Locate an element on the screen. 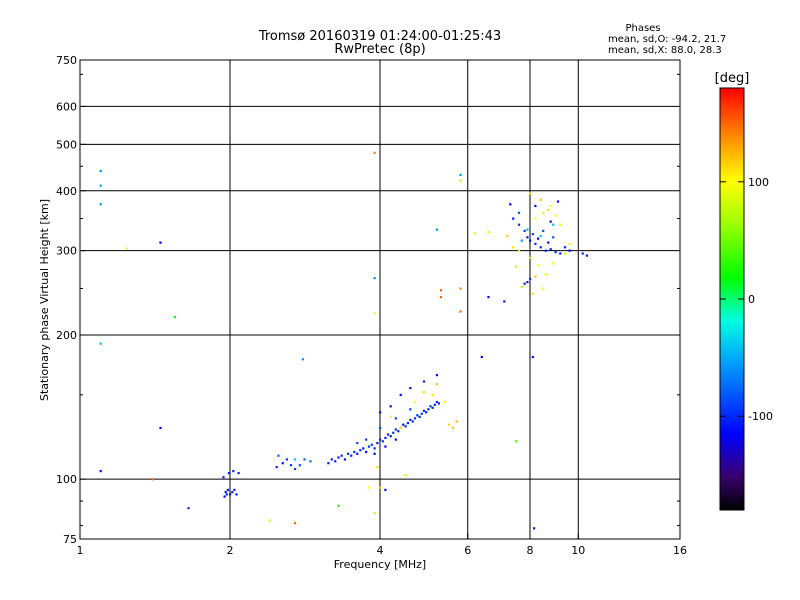 The width and height of the screenshot is (800, 600). stats-title: Phases is located at coordinates (642, 28).